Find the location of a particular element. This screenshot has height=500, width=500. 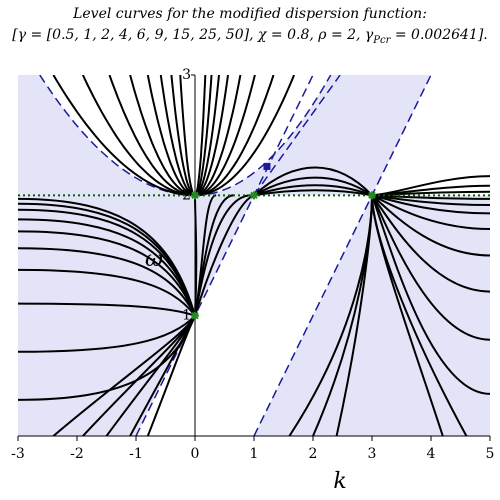

y-tick-label: 1 is located at coordinates (186, 316).